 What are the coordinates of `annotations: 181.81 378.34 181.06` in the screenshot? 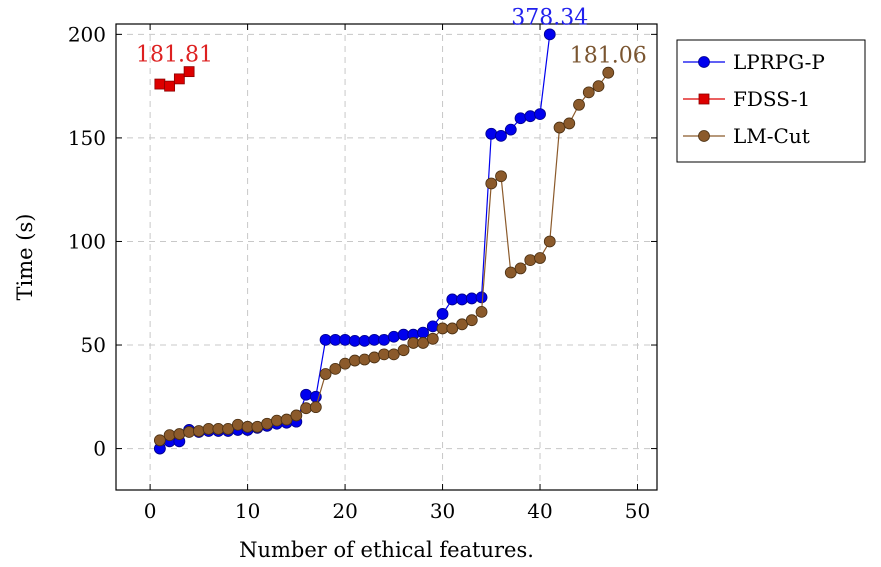 It's located at (391, 36).